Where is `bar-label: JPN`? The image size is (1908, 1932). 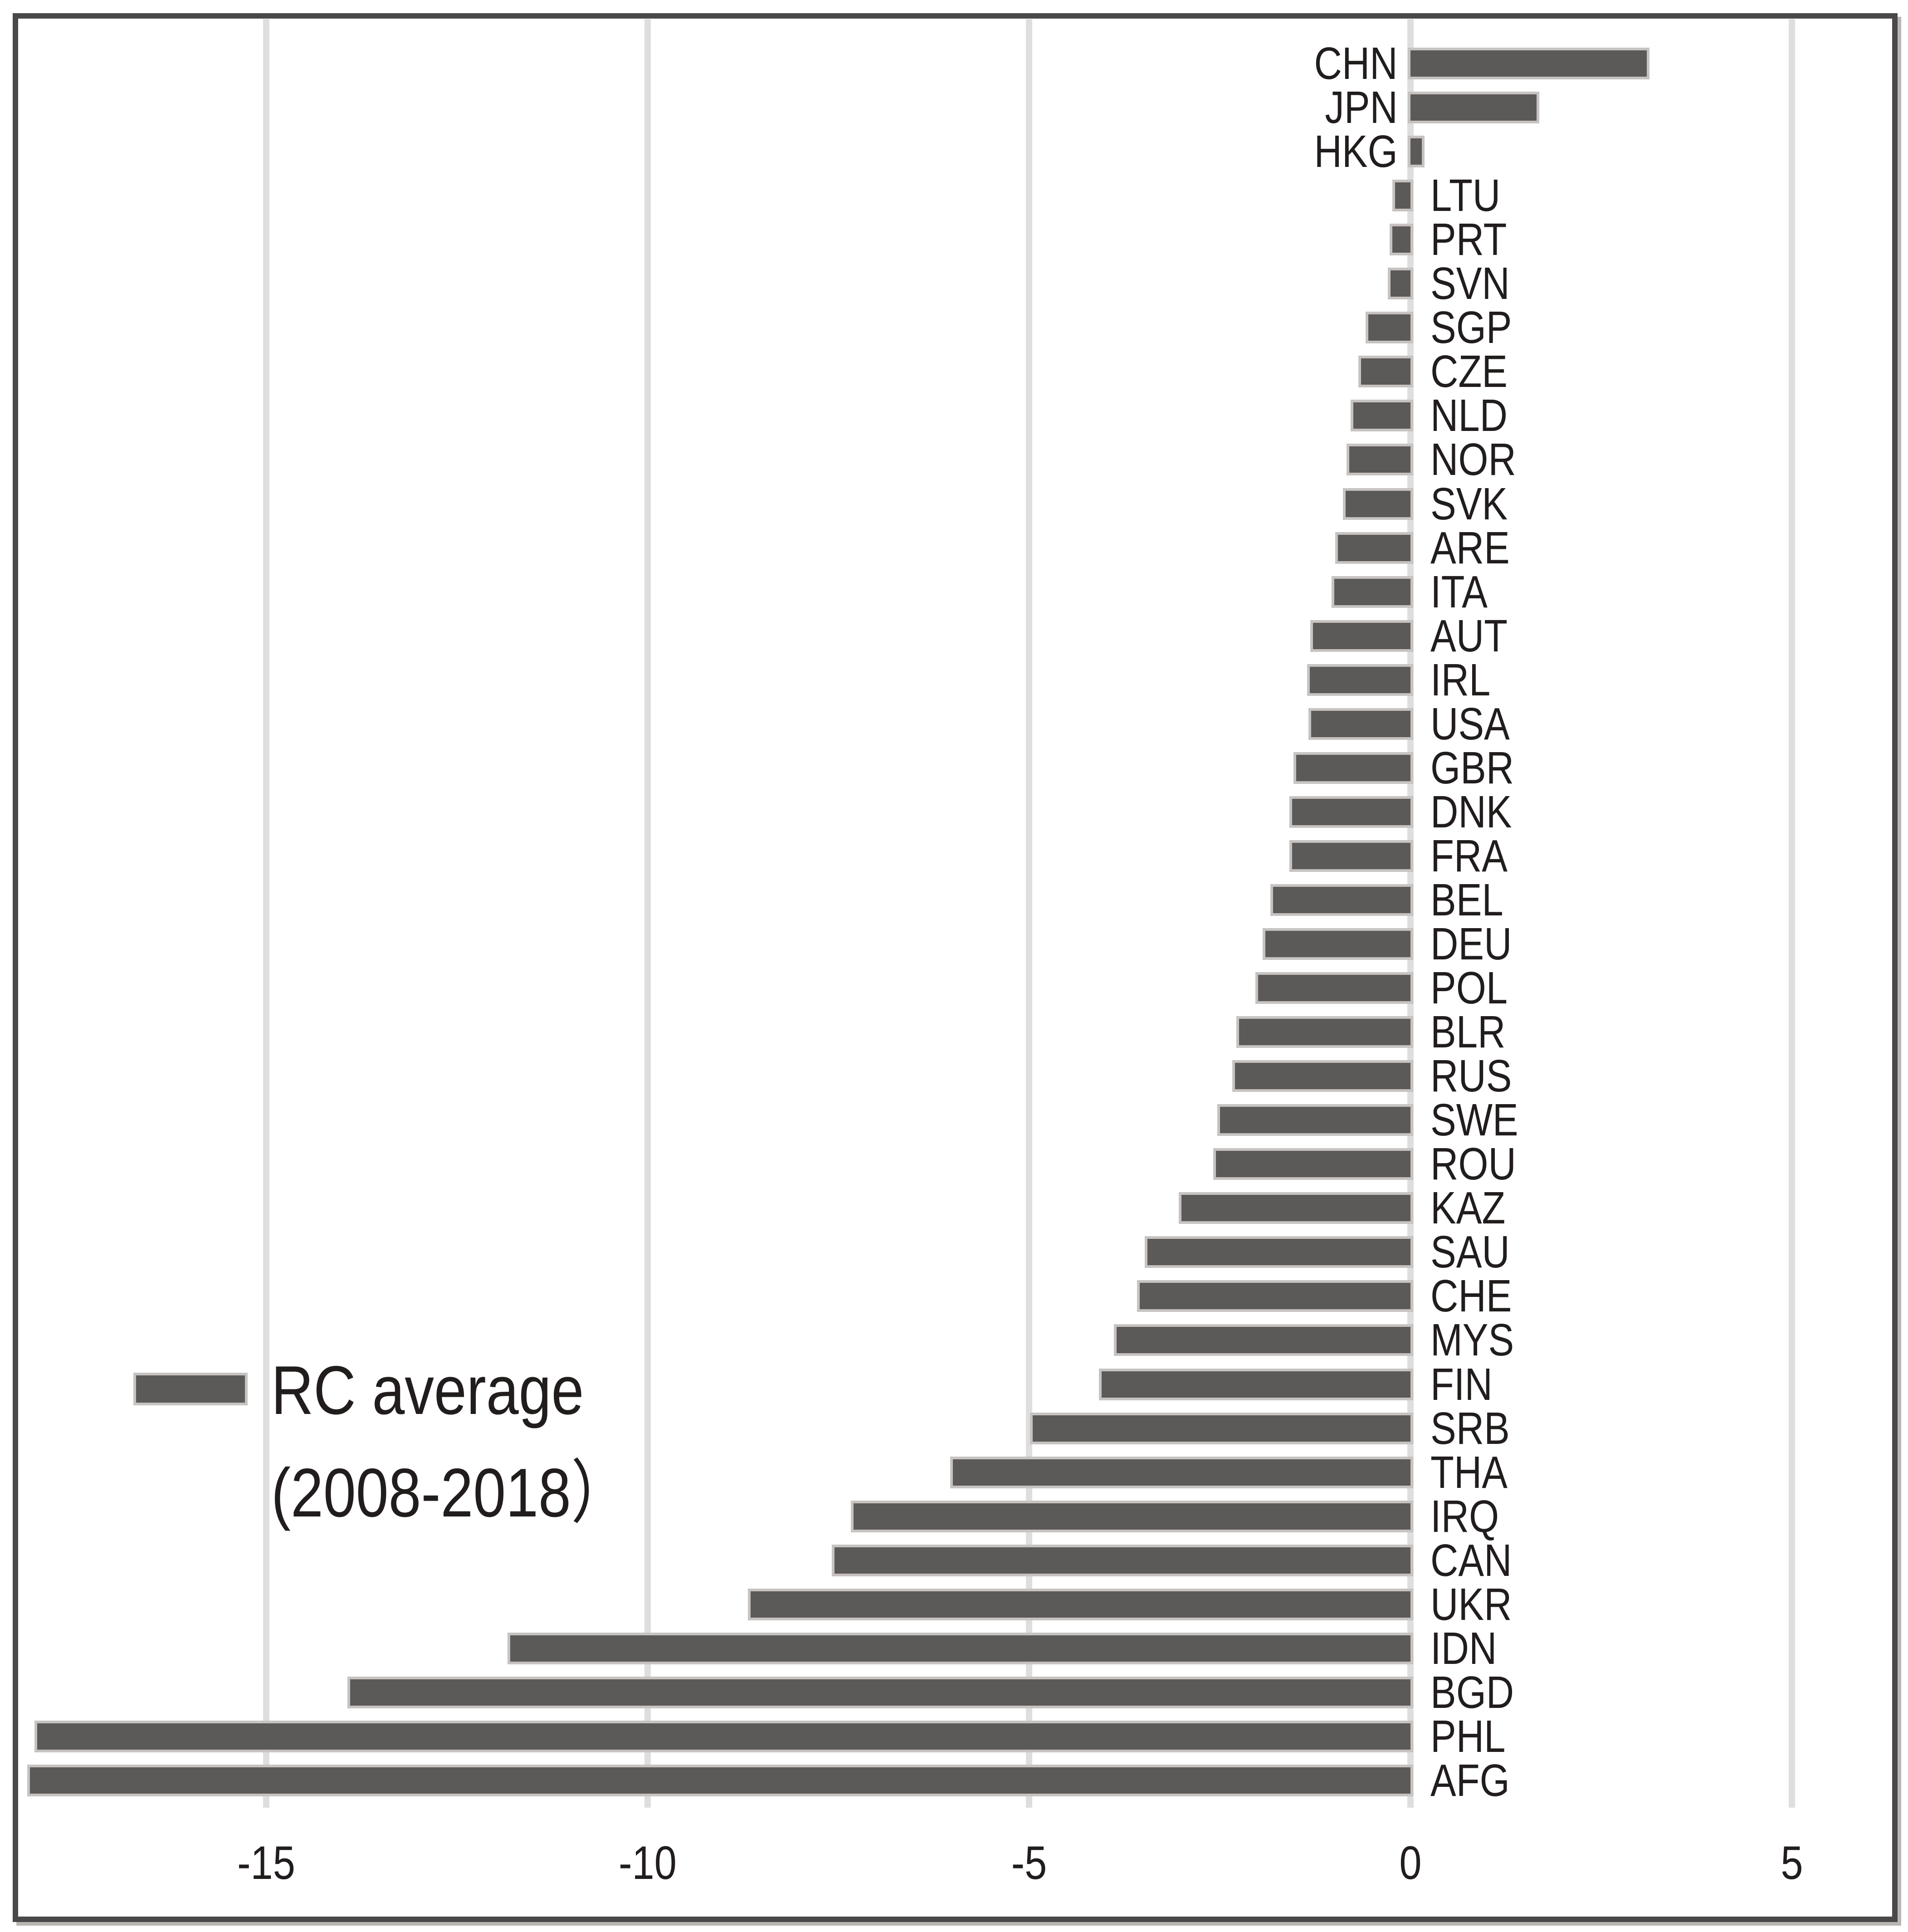
bar-label: JPN is located at coordinates (1361, 107).